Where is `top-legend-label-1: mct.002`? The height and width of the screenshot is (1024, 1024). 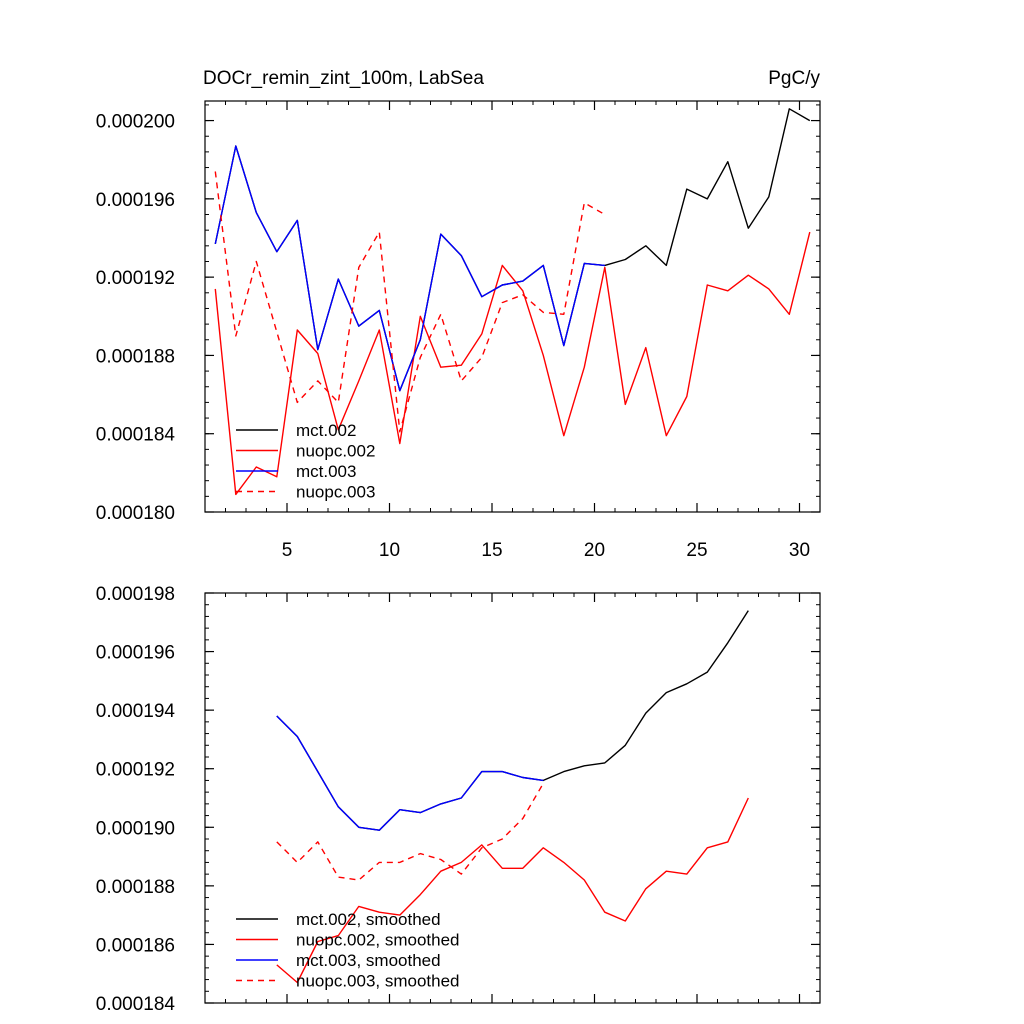 top-legend-label-1: mct.002 is located at coordinates (326, 430).